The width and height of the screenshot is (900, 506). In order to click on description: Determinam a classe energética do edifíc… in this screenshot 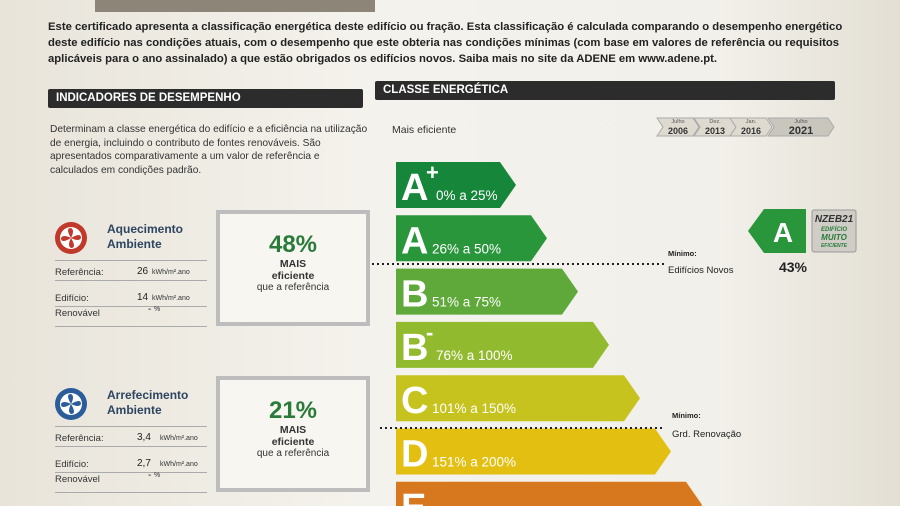, I will do `click(209, 150)`.